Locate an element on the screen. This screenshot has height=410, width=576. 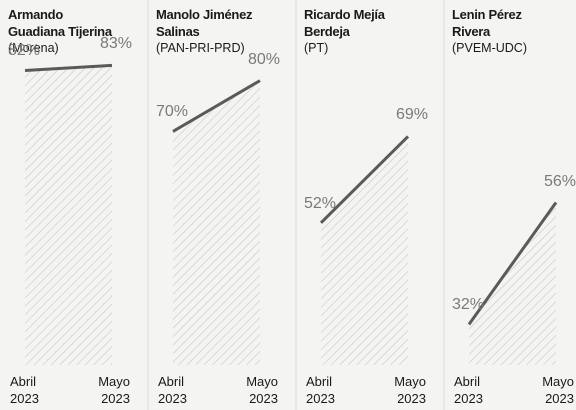
panel-subtitle: (PAN-PRI-PRD) is located at coordinates (200, 48).